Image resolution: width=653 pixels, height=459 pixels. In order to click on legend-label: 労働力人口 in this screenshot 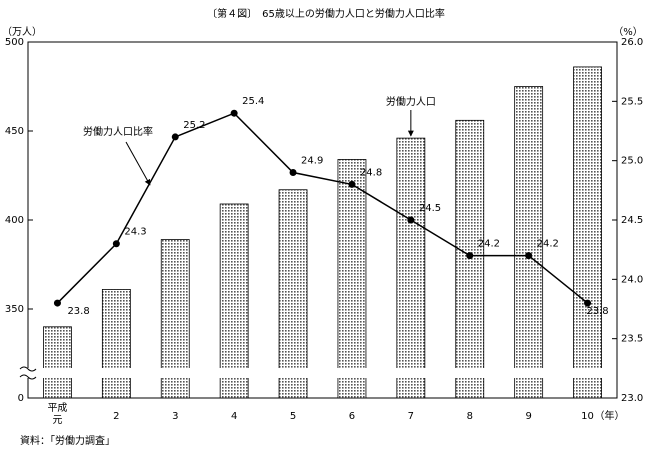, I will do `click(411, 101)`.